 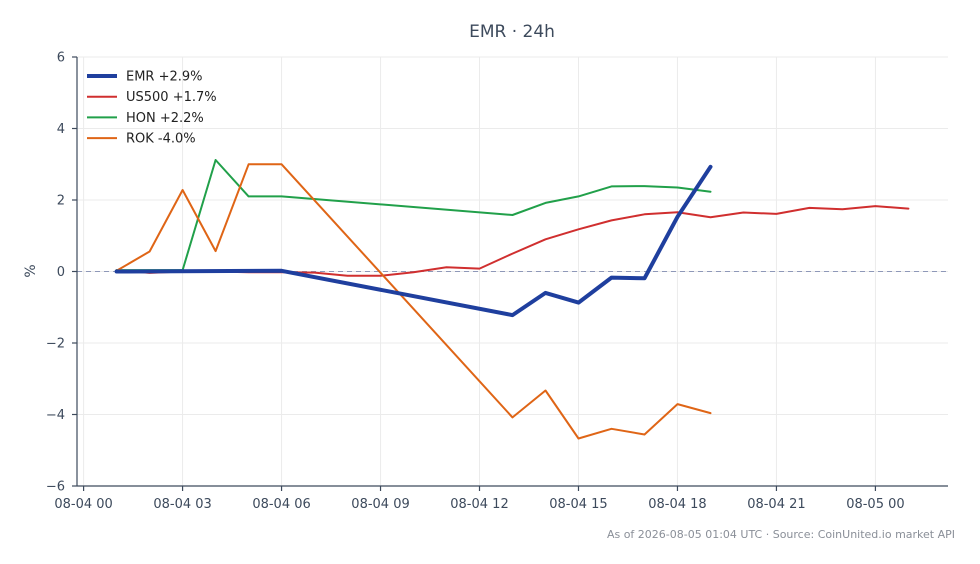 What do you see at coordinates (31, 270) in the screenshot?
I see `y-axis-label: %` at bounding box center [31, 270].